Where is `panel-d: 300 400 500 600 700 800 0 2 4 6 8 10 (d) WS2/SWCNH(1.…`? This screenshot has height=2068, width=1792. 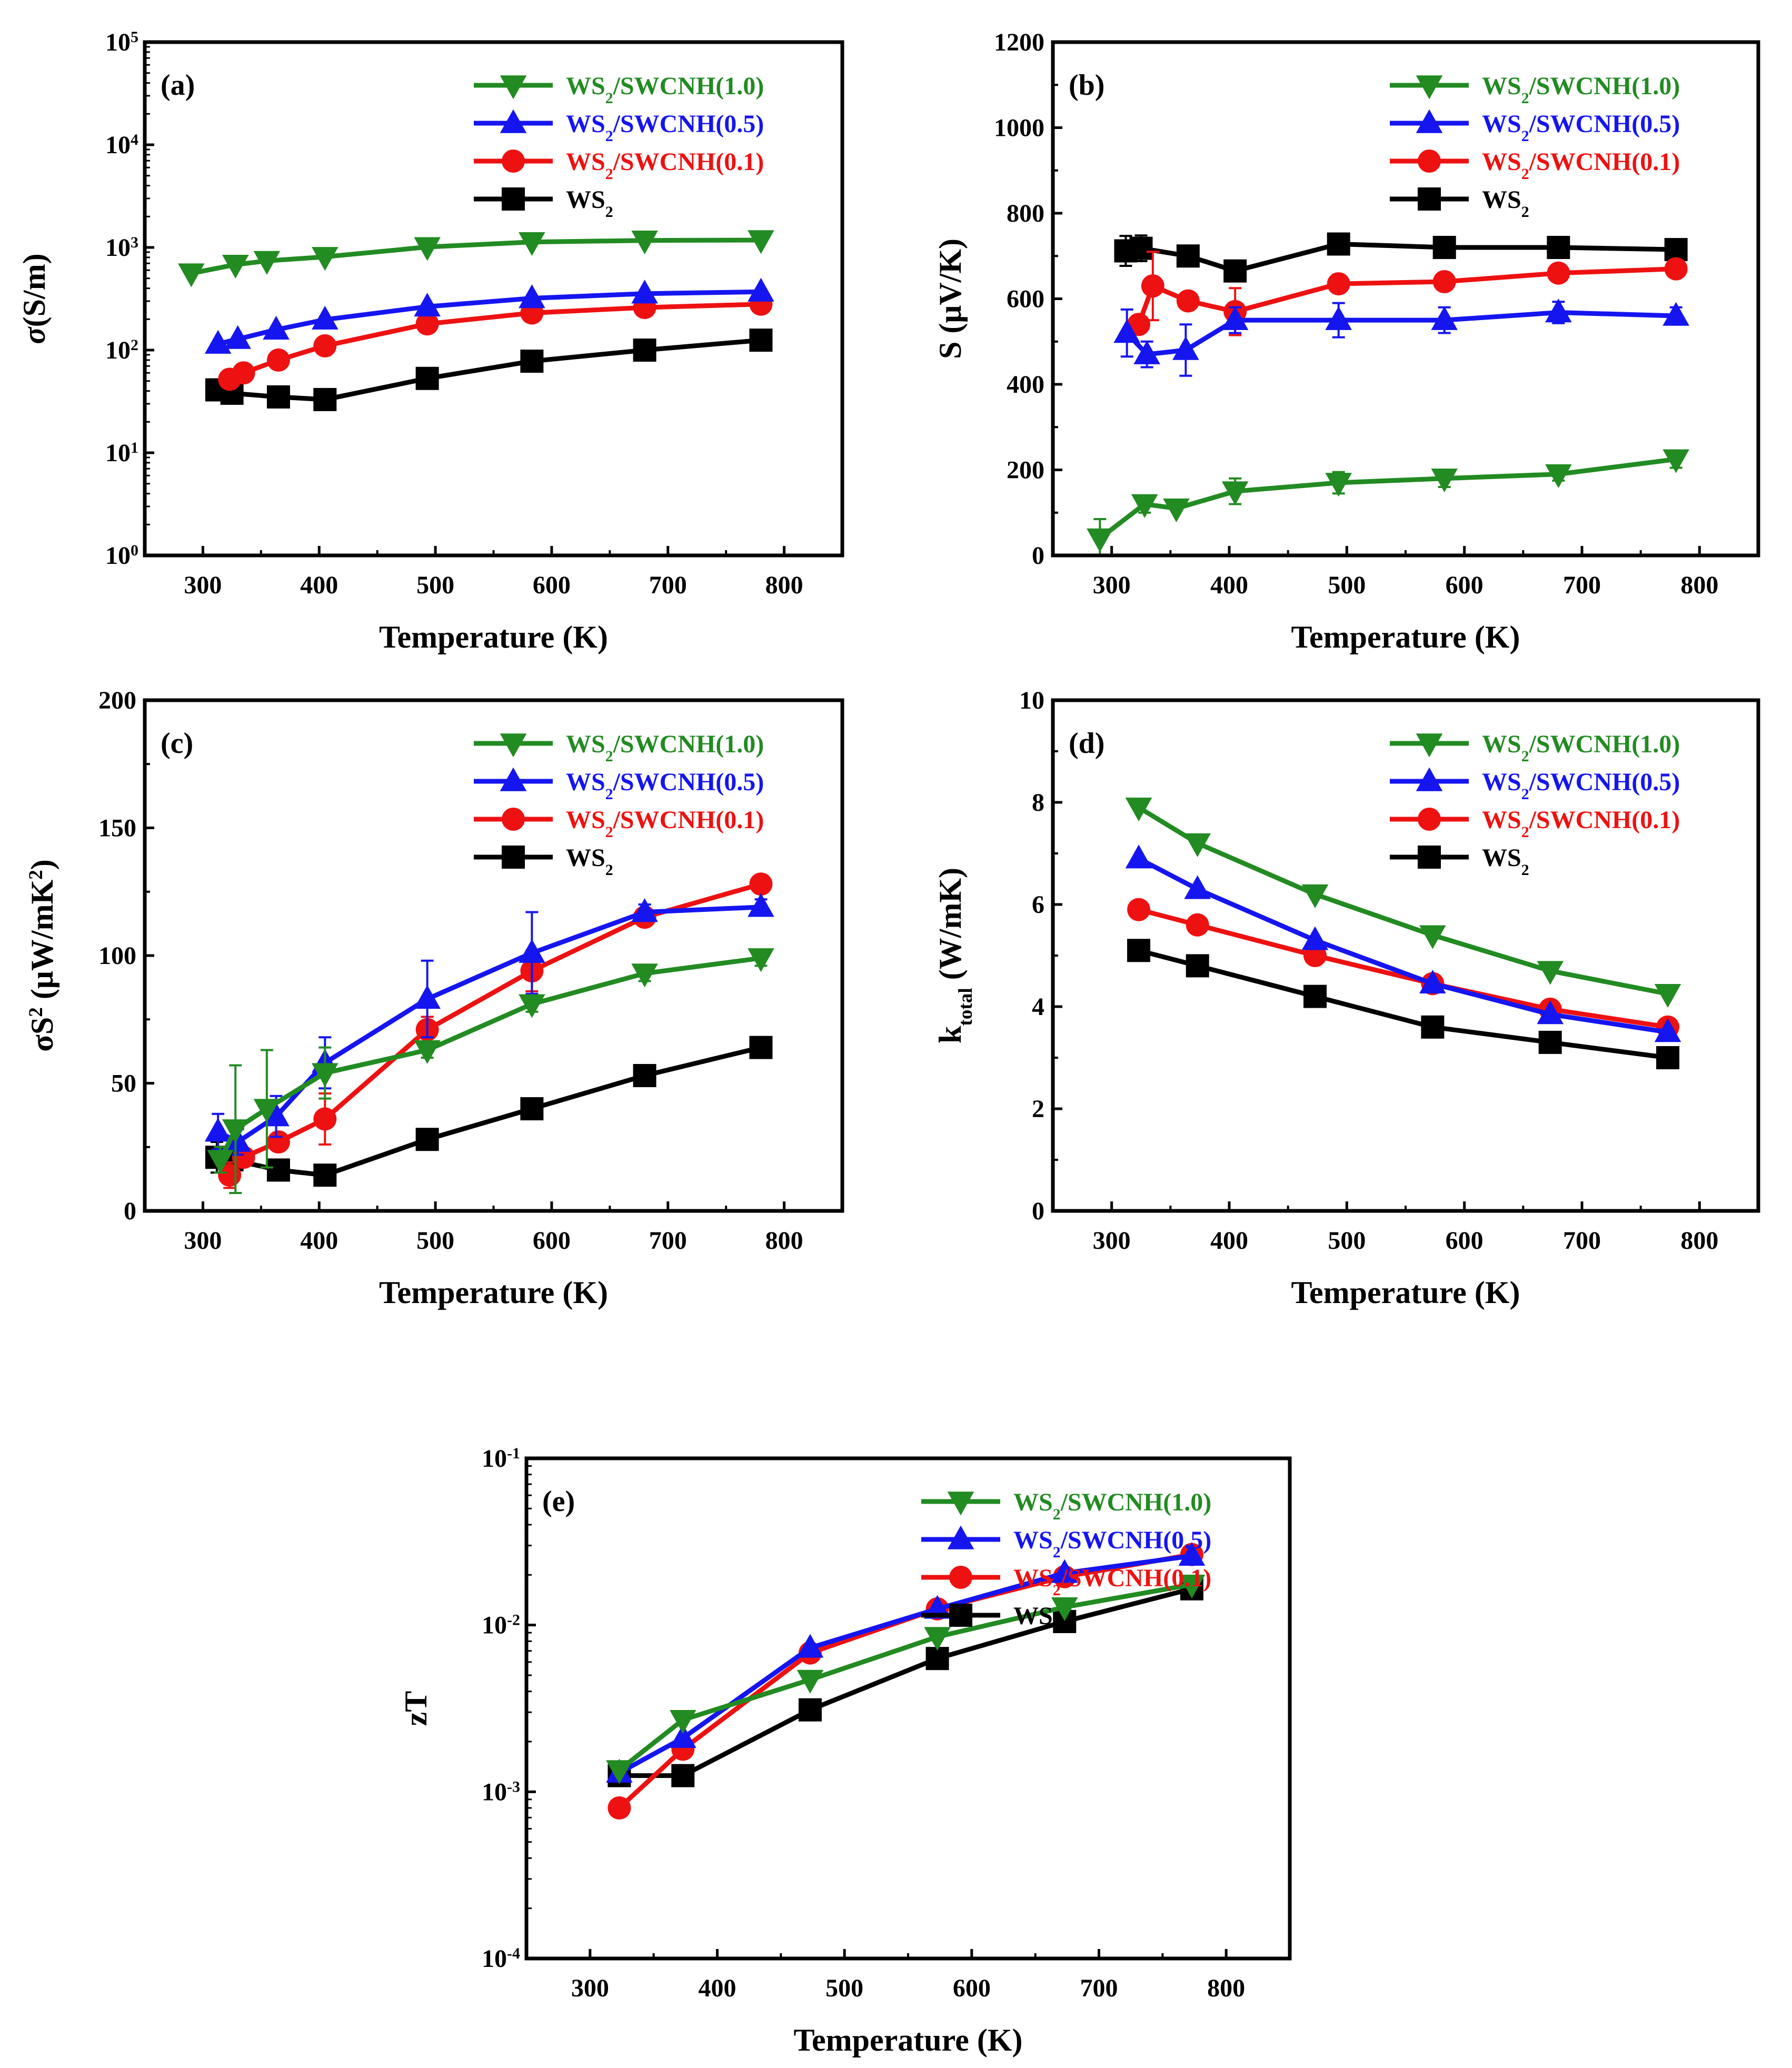
panel-d: 300 400 500 600 700 800 0 2 4 6 8 10 (d) WS2/SWCNH(1.… is located at coordinates (1347, 998).